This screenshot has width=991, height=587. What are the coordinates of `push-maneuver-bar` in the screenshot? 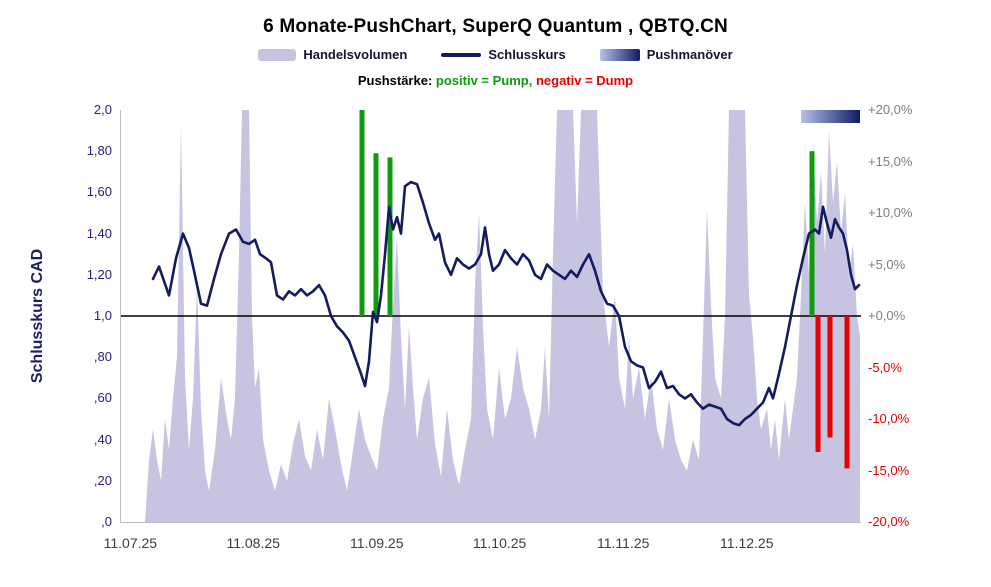 It's located at (830, 116).